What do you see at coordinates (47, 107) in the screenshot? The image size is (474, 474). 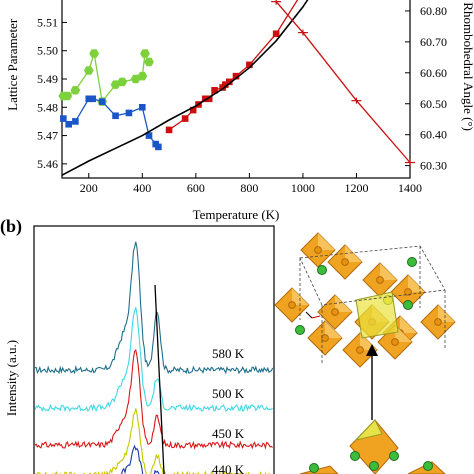 I see `y-tick-label: 5.48` at bounding box center [47, 107].